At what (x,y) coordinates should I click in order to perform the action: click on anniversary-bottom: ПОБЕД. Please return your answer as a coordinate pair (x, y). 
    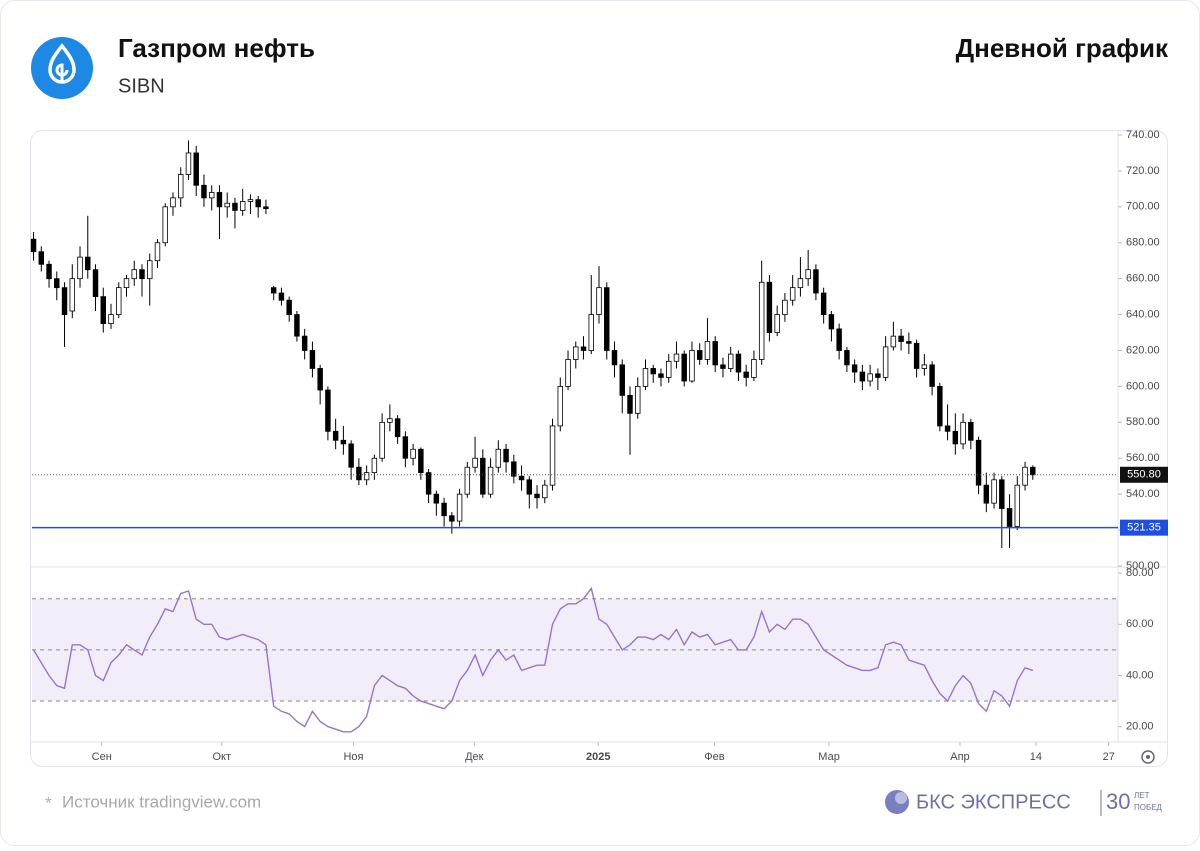
    Looking at the image, I should click on (1148, 807).